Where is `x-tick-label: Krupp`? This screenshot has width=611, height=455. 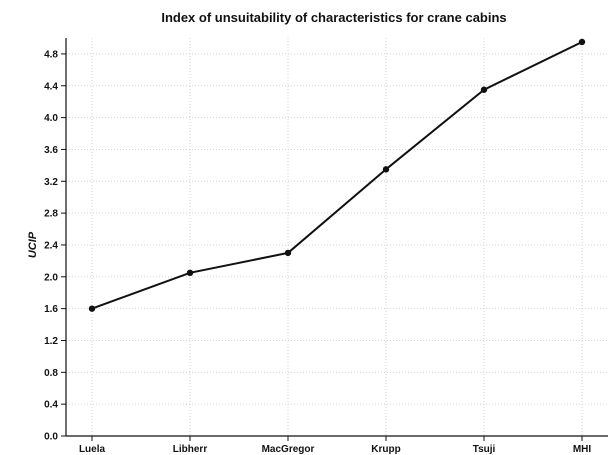
x-tick-label: Krupp is located at coordinates (385, 449).